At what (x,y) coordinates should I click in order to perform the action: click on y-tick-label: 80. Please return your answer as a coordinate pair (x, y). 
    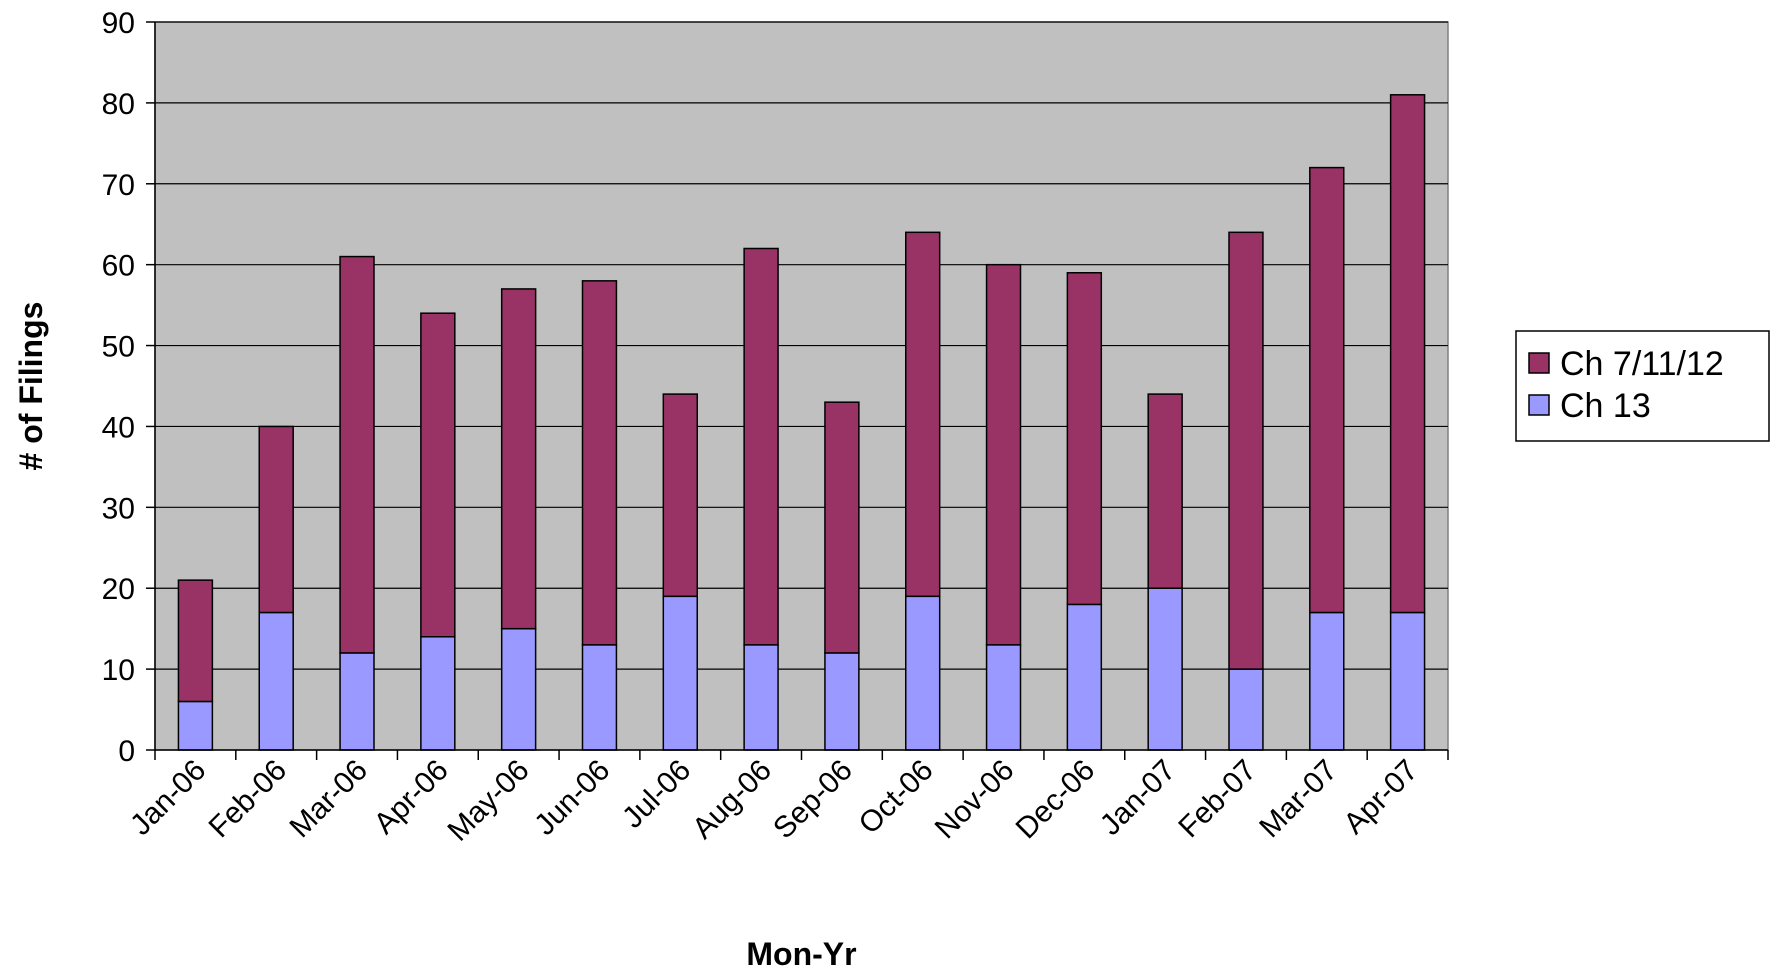
    Looking at the image, I should click on (118, 104).